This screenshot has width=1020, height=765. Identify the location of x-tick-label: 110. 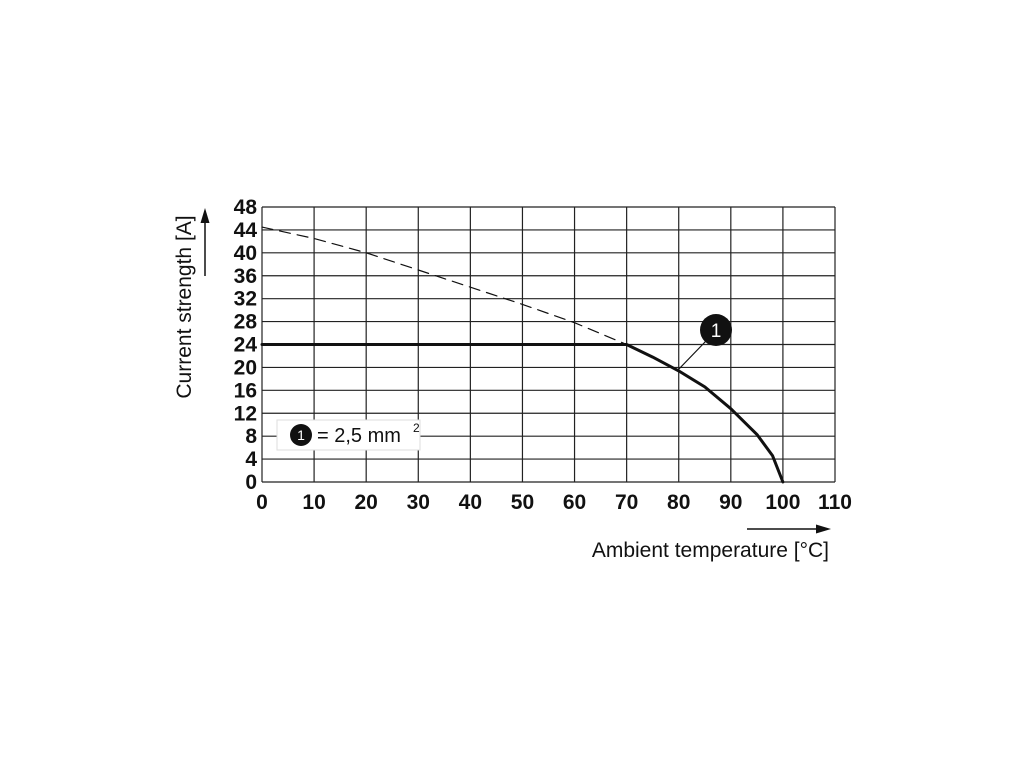
(835, 502).